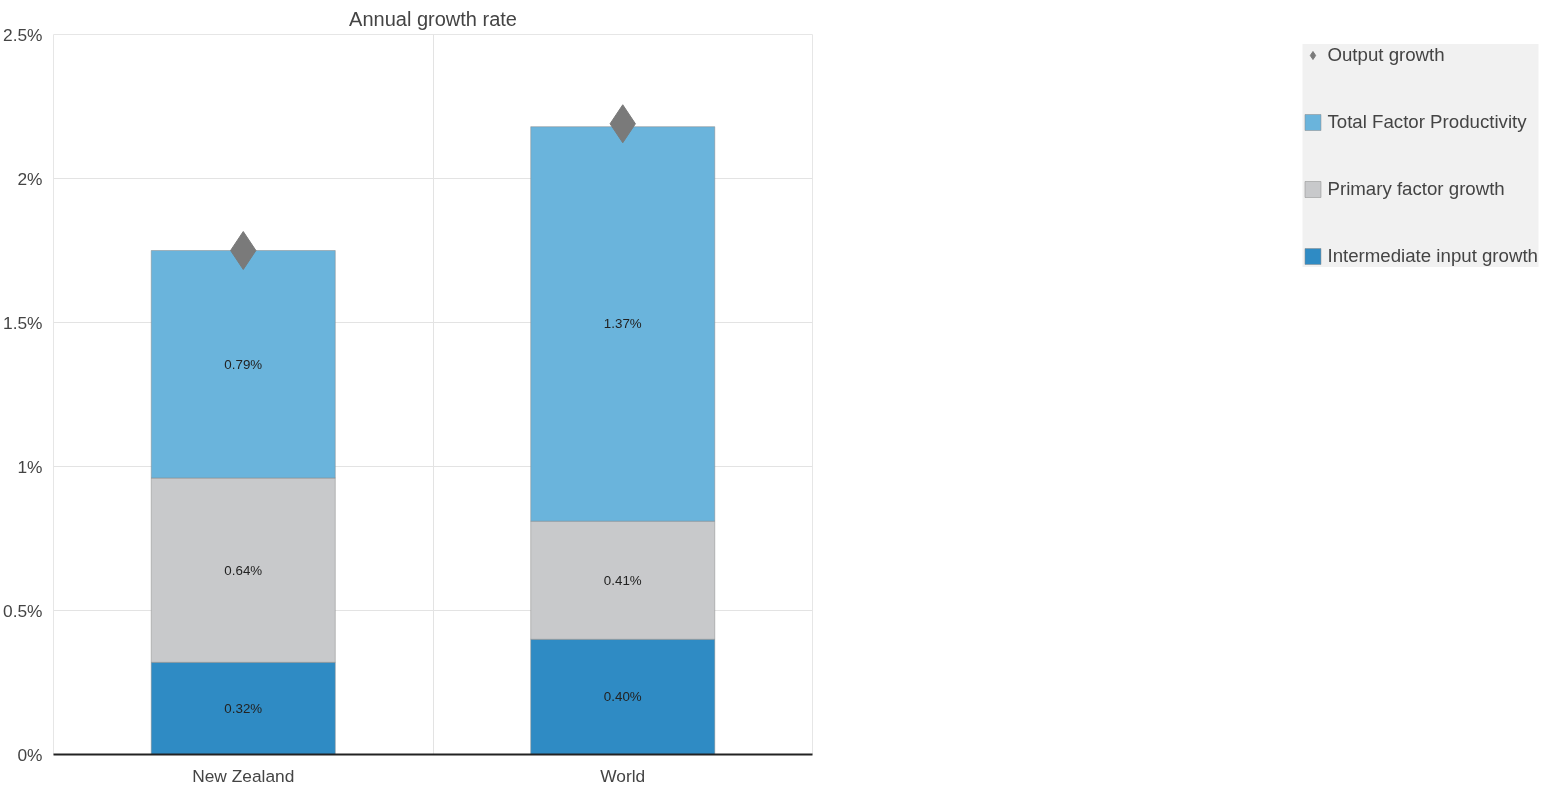  Describe the element at coordinates (1386, 55) in the screenshot. I see `legend-label: Output growth` at that location.